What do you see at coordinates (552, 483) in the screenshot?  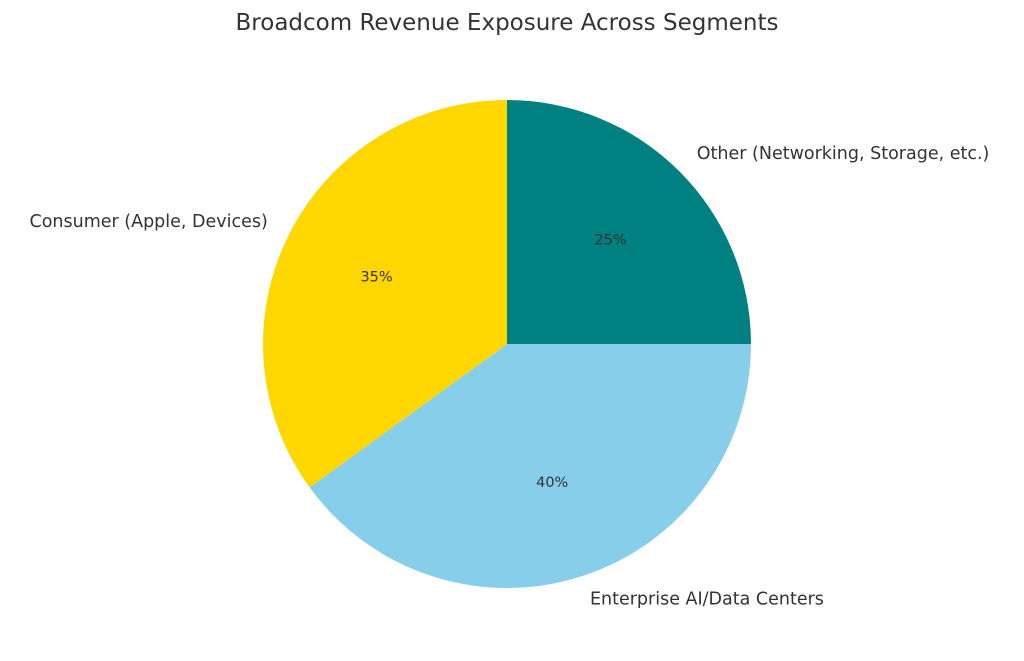 I see `pie-percent-label-1: 40%` at bounding box center [552, 483].